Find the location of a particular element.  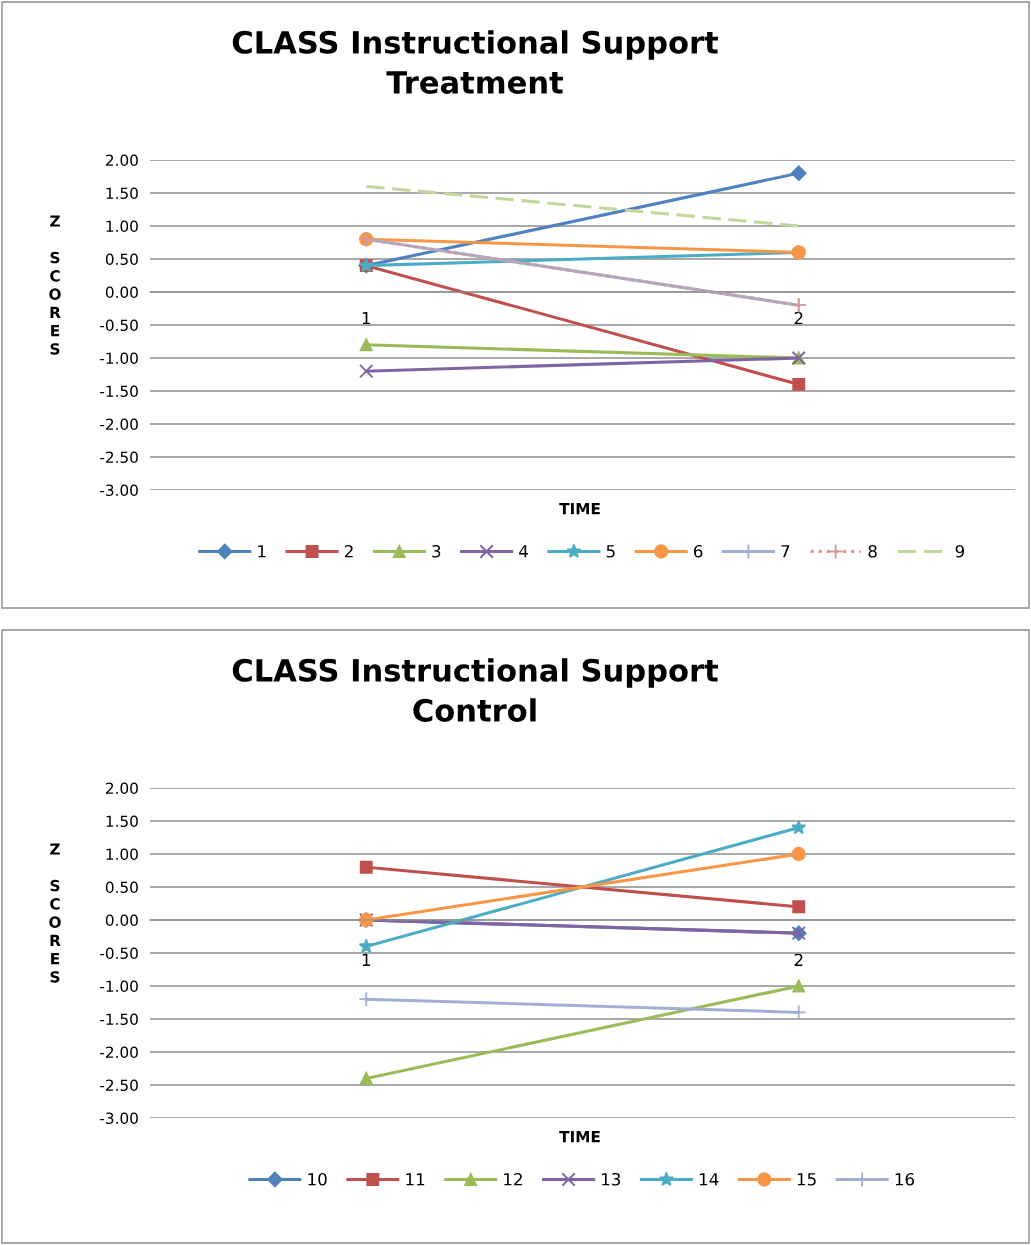

legend-label: 11 is located at coordinates (415, 1179).